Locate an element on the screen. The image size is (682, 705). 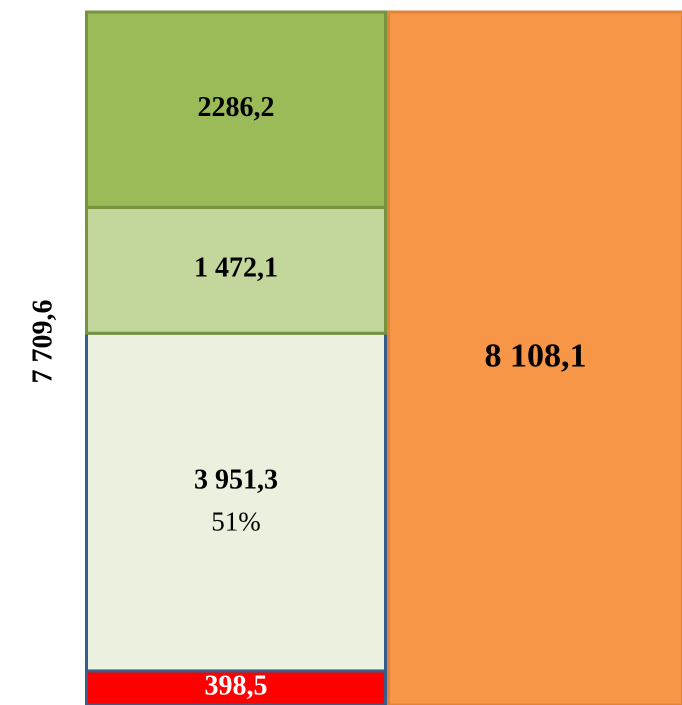
value-label: 8 108,1 is located at coordinates (536, 355).